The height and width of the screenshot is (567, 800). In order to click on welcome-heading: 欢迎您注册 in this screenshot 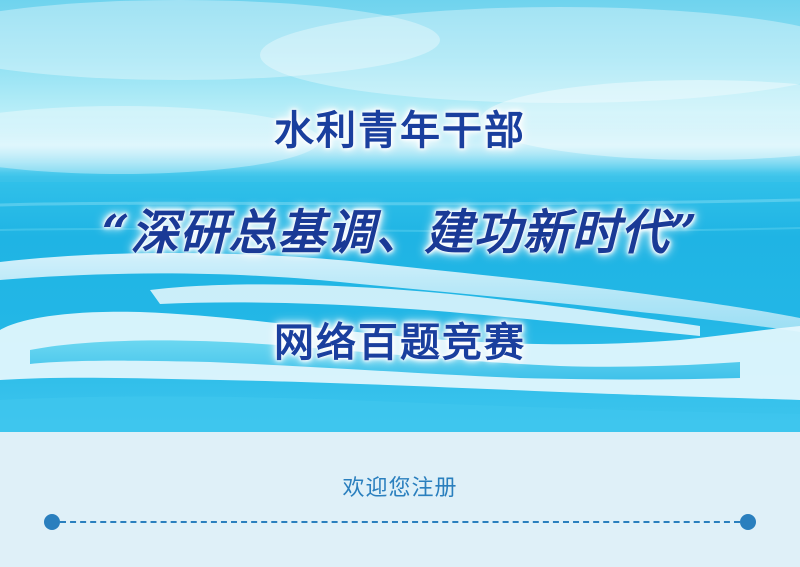, I will do `click(400, 488)`.